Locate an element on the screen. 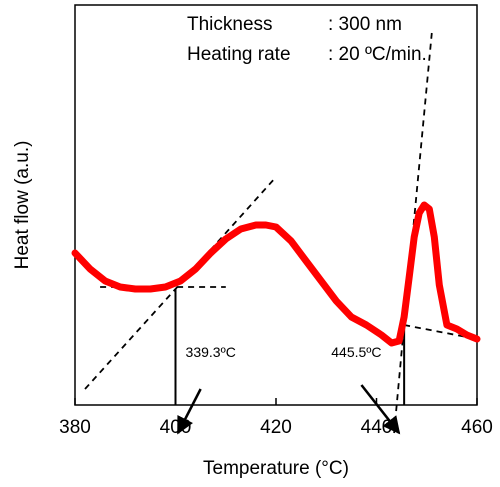 This screenshot has width=500, height=487. x-tick-label: 400 is located at coordinates (176, 427).